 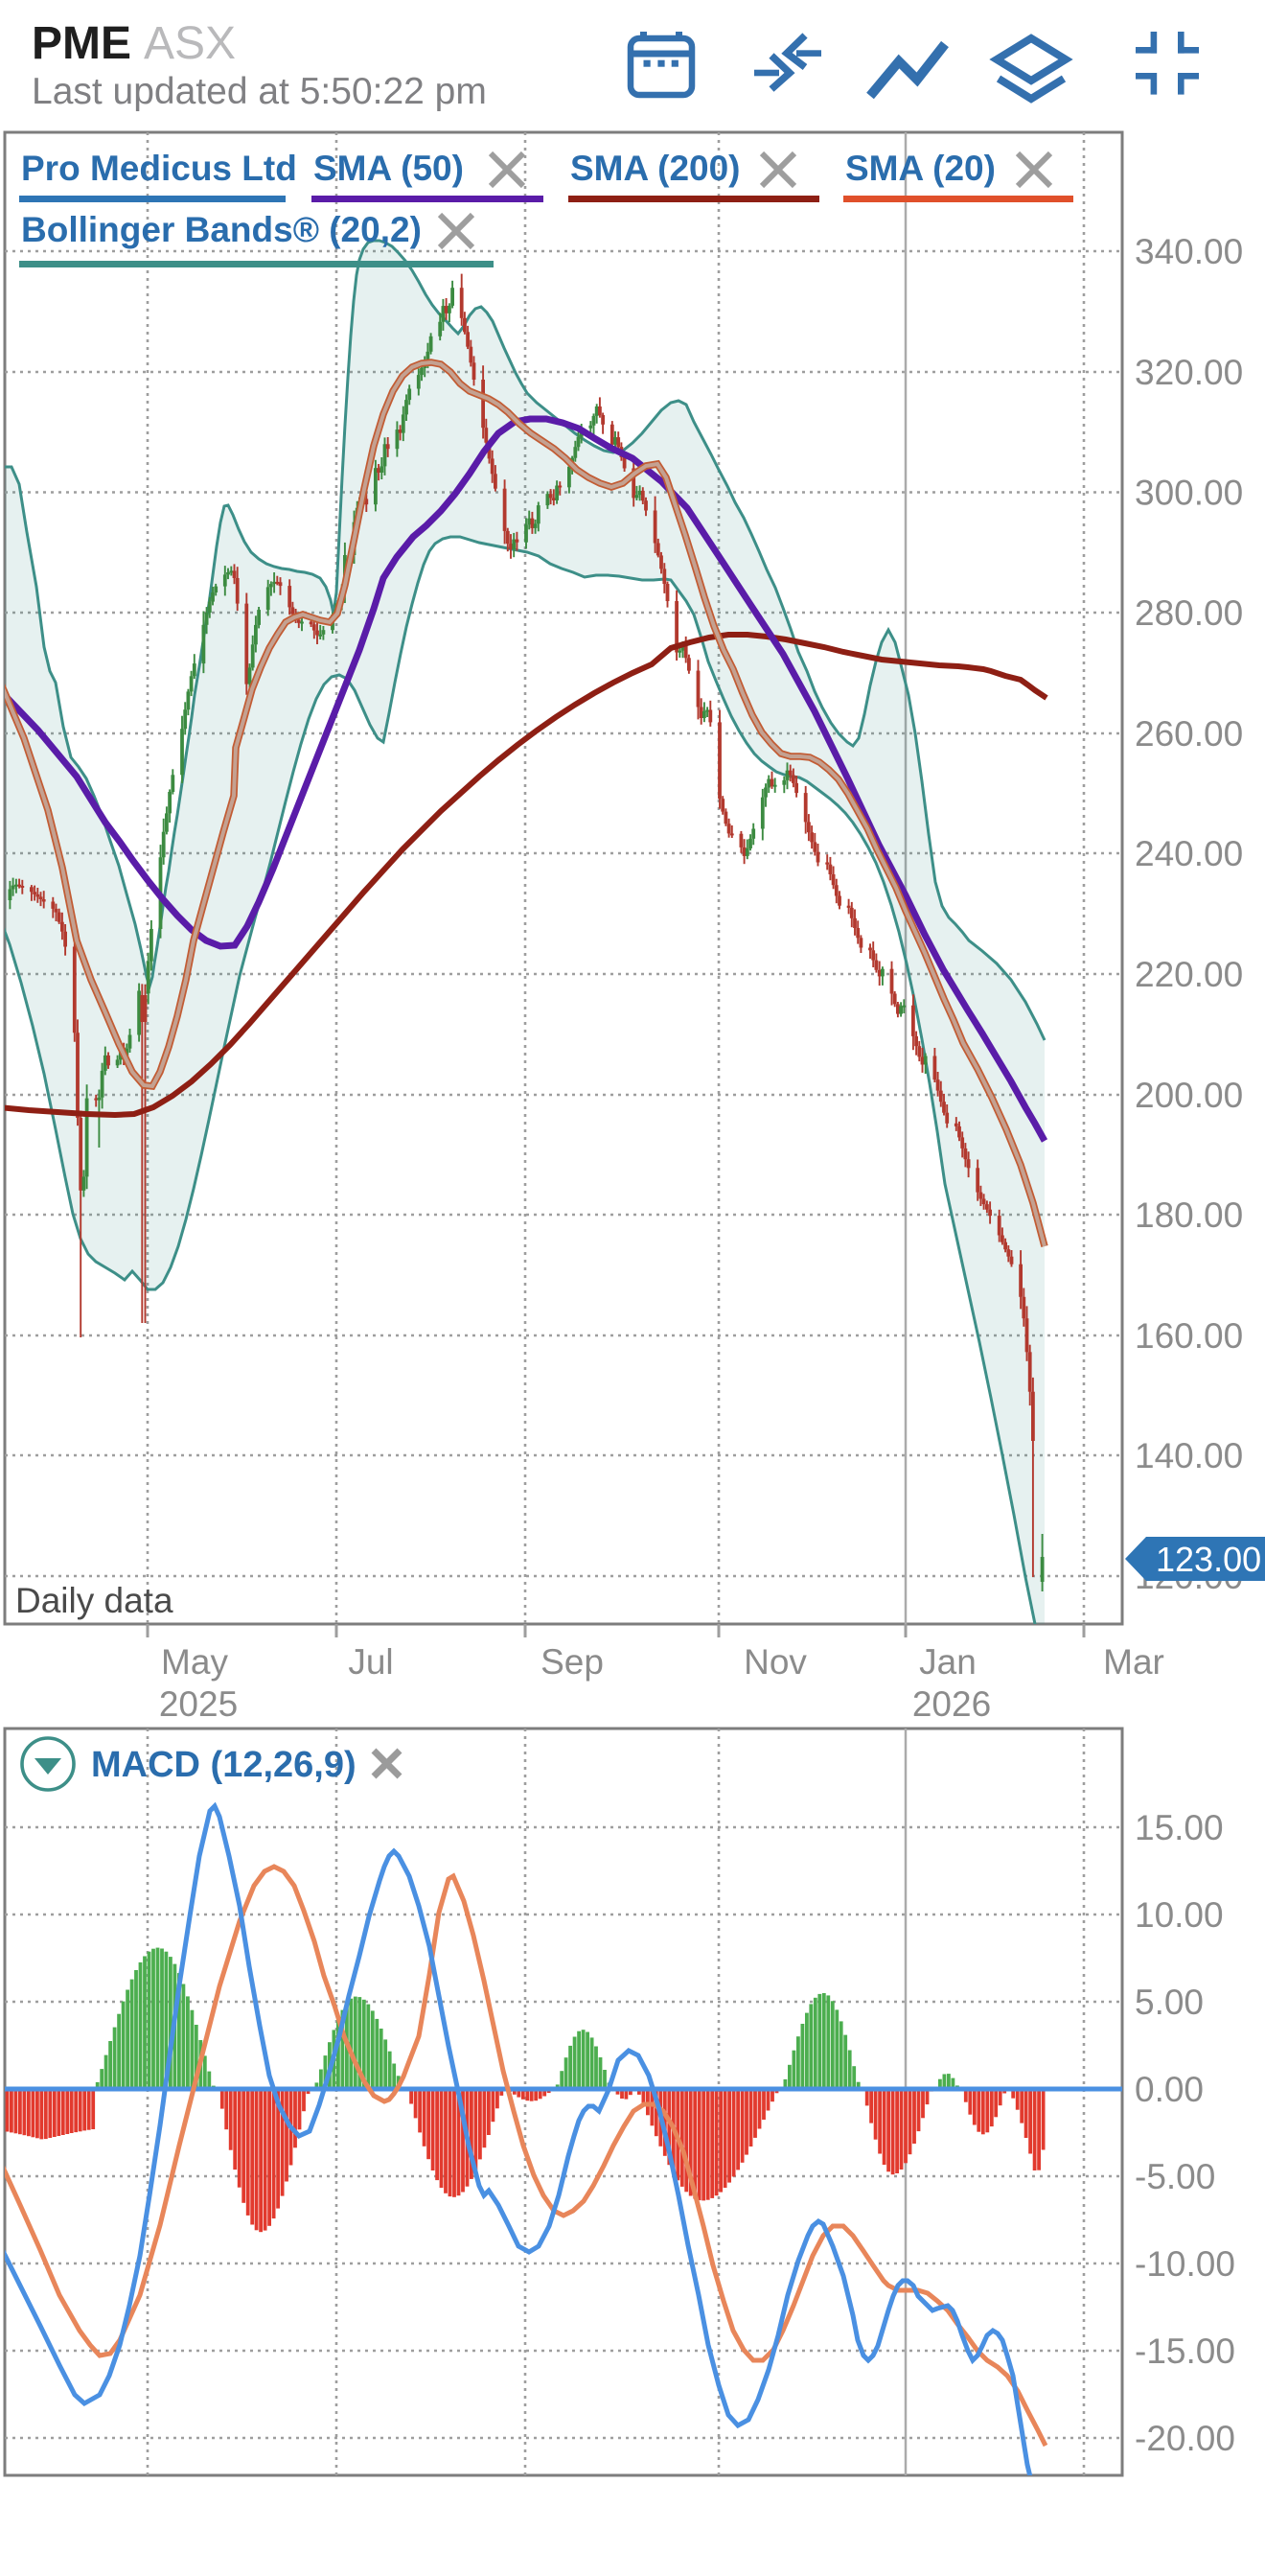 What do you see at coordinates (1169, 2090) in the screenshot?
I see `svg-text: 0.00` at bounding box center [1169, 2090].